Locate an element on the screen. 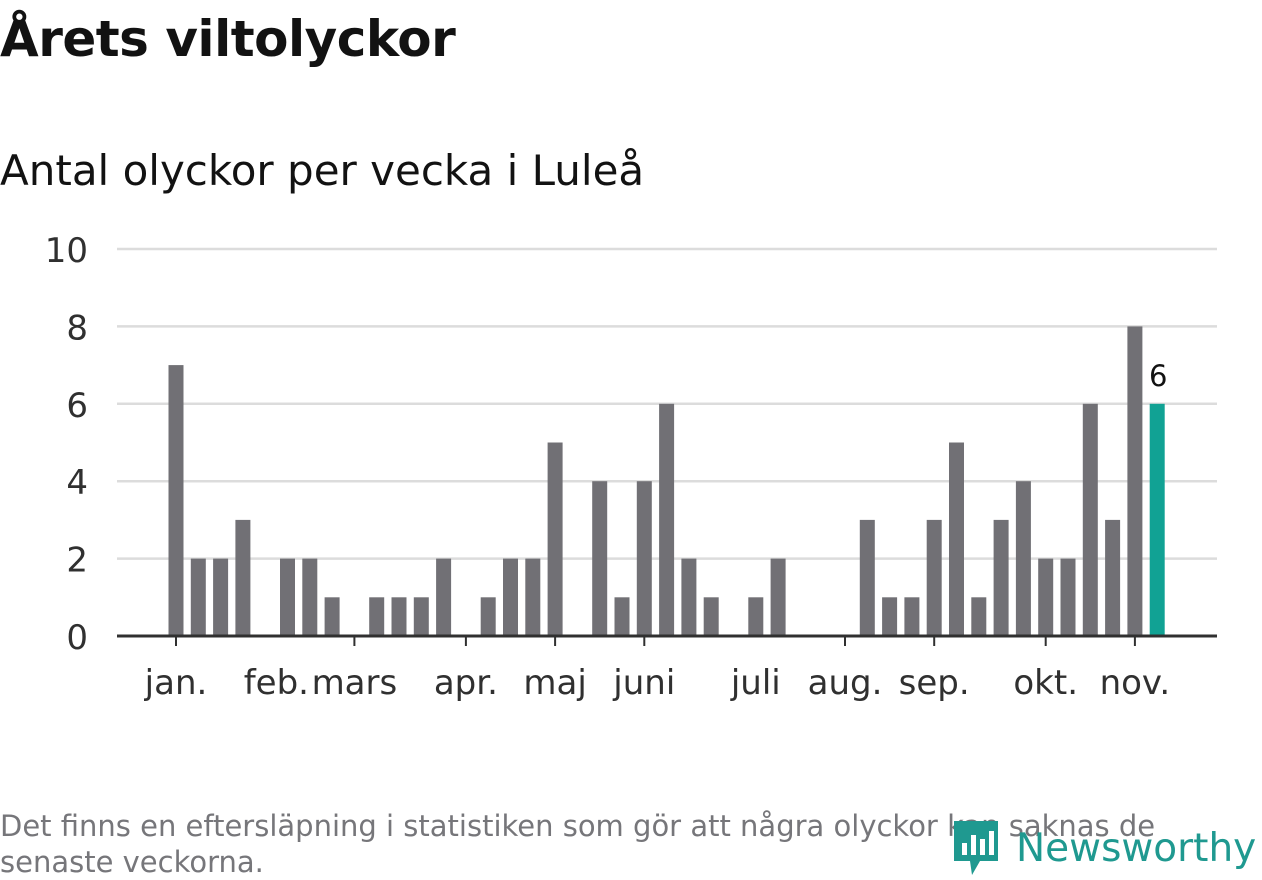  newsworthy-logo-icon is located at coordinates (976, 848).